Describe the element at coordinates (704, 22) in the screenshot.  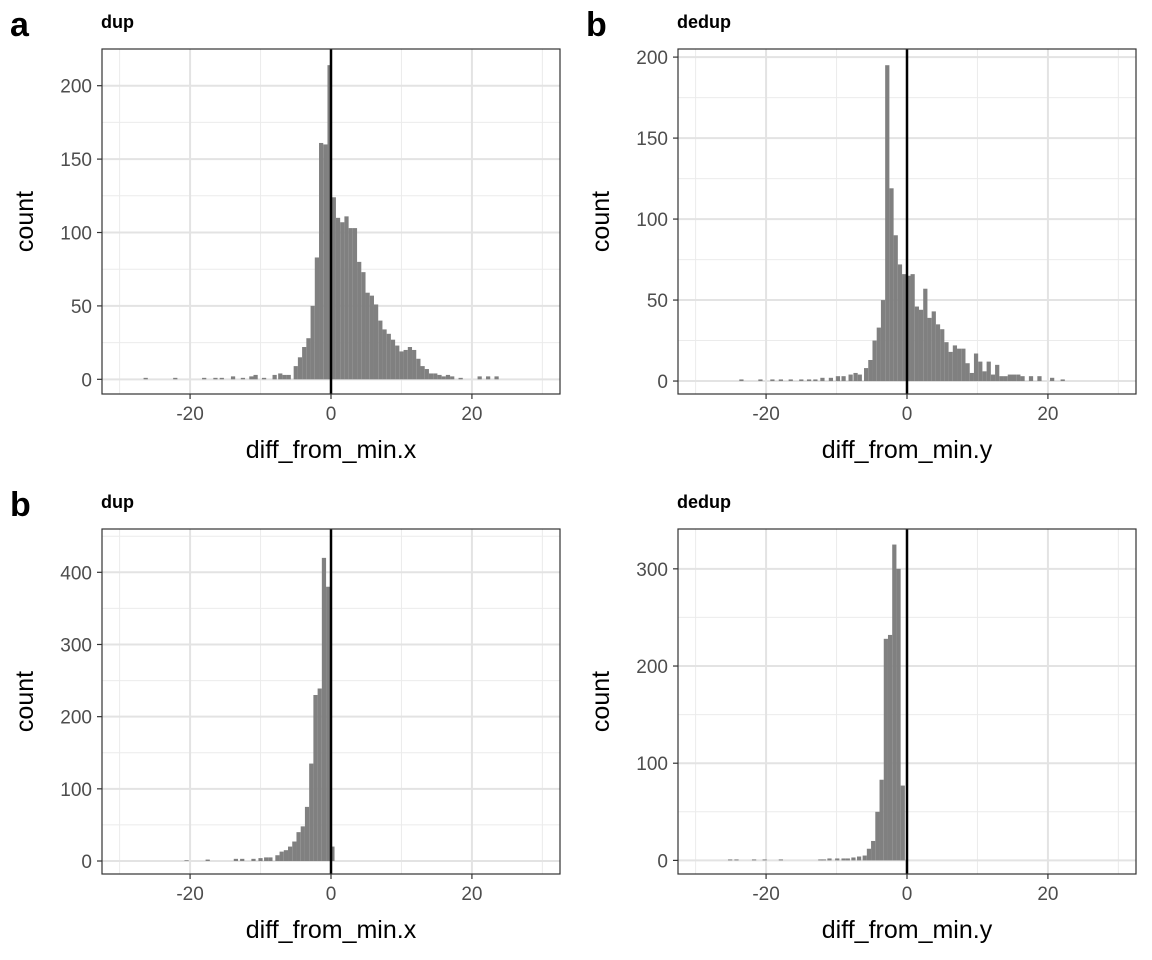
I see `panel-title: dedup` at that location.